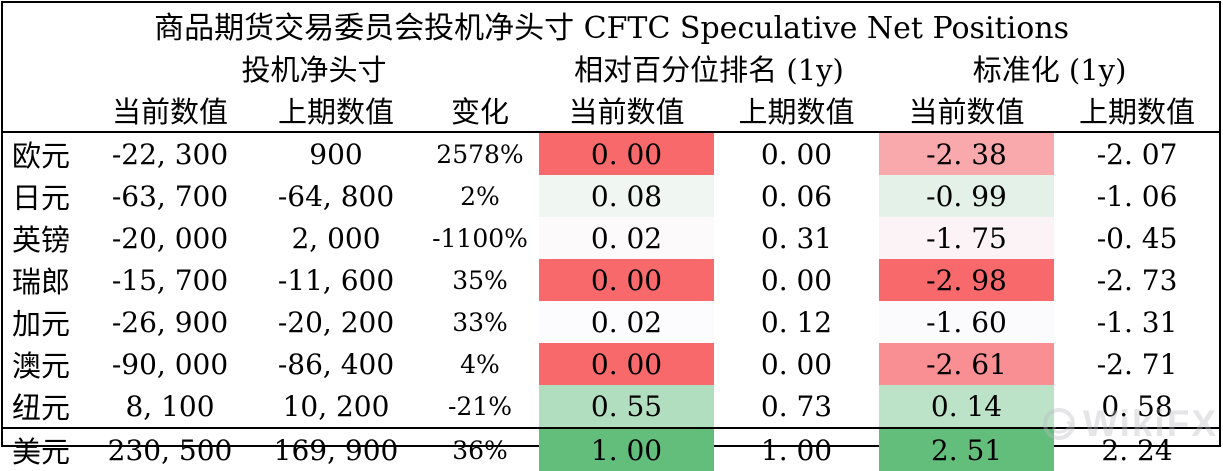 This screenshot has height=471, width=1223. Describe the element at coordinates (480, 322) in the screenshot. I see `change-cell: 33%` at that location.